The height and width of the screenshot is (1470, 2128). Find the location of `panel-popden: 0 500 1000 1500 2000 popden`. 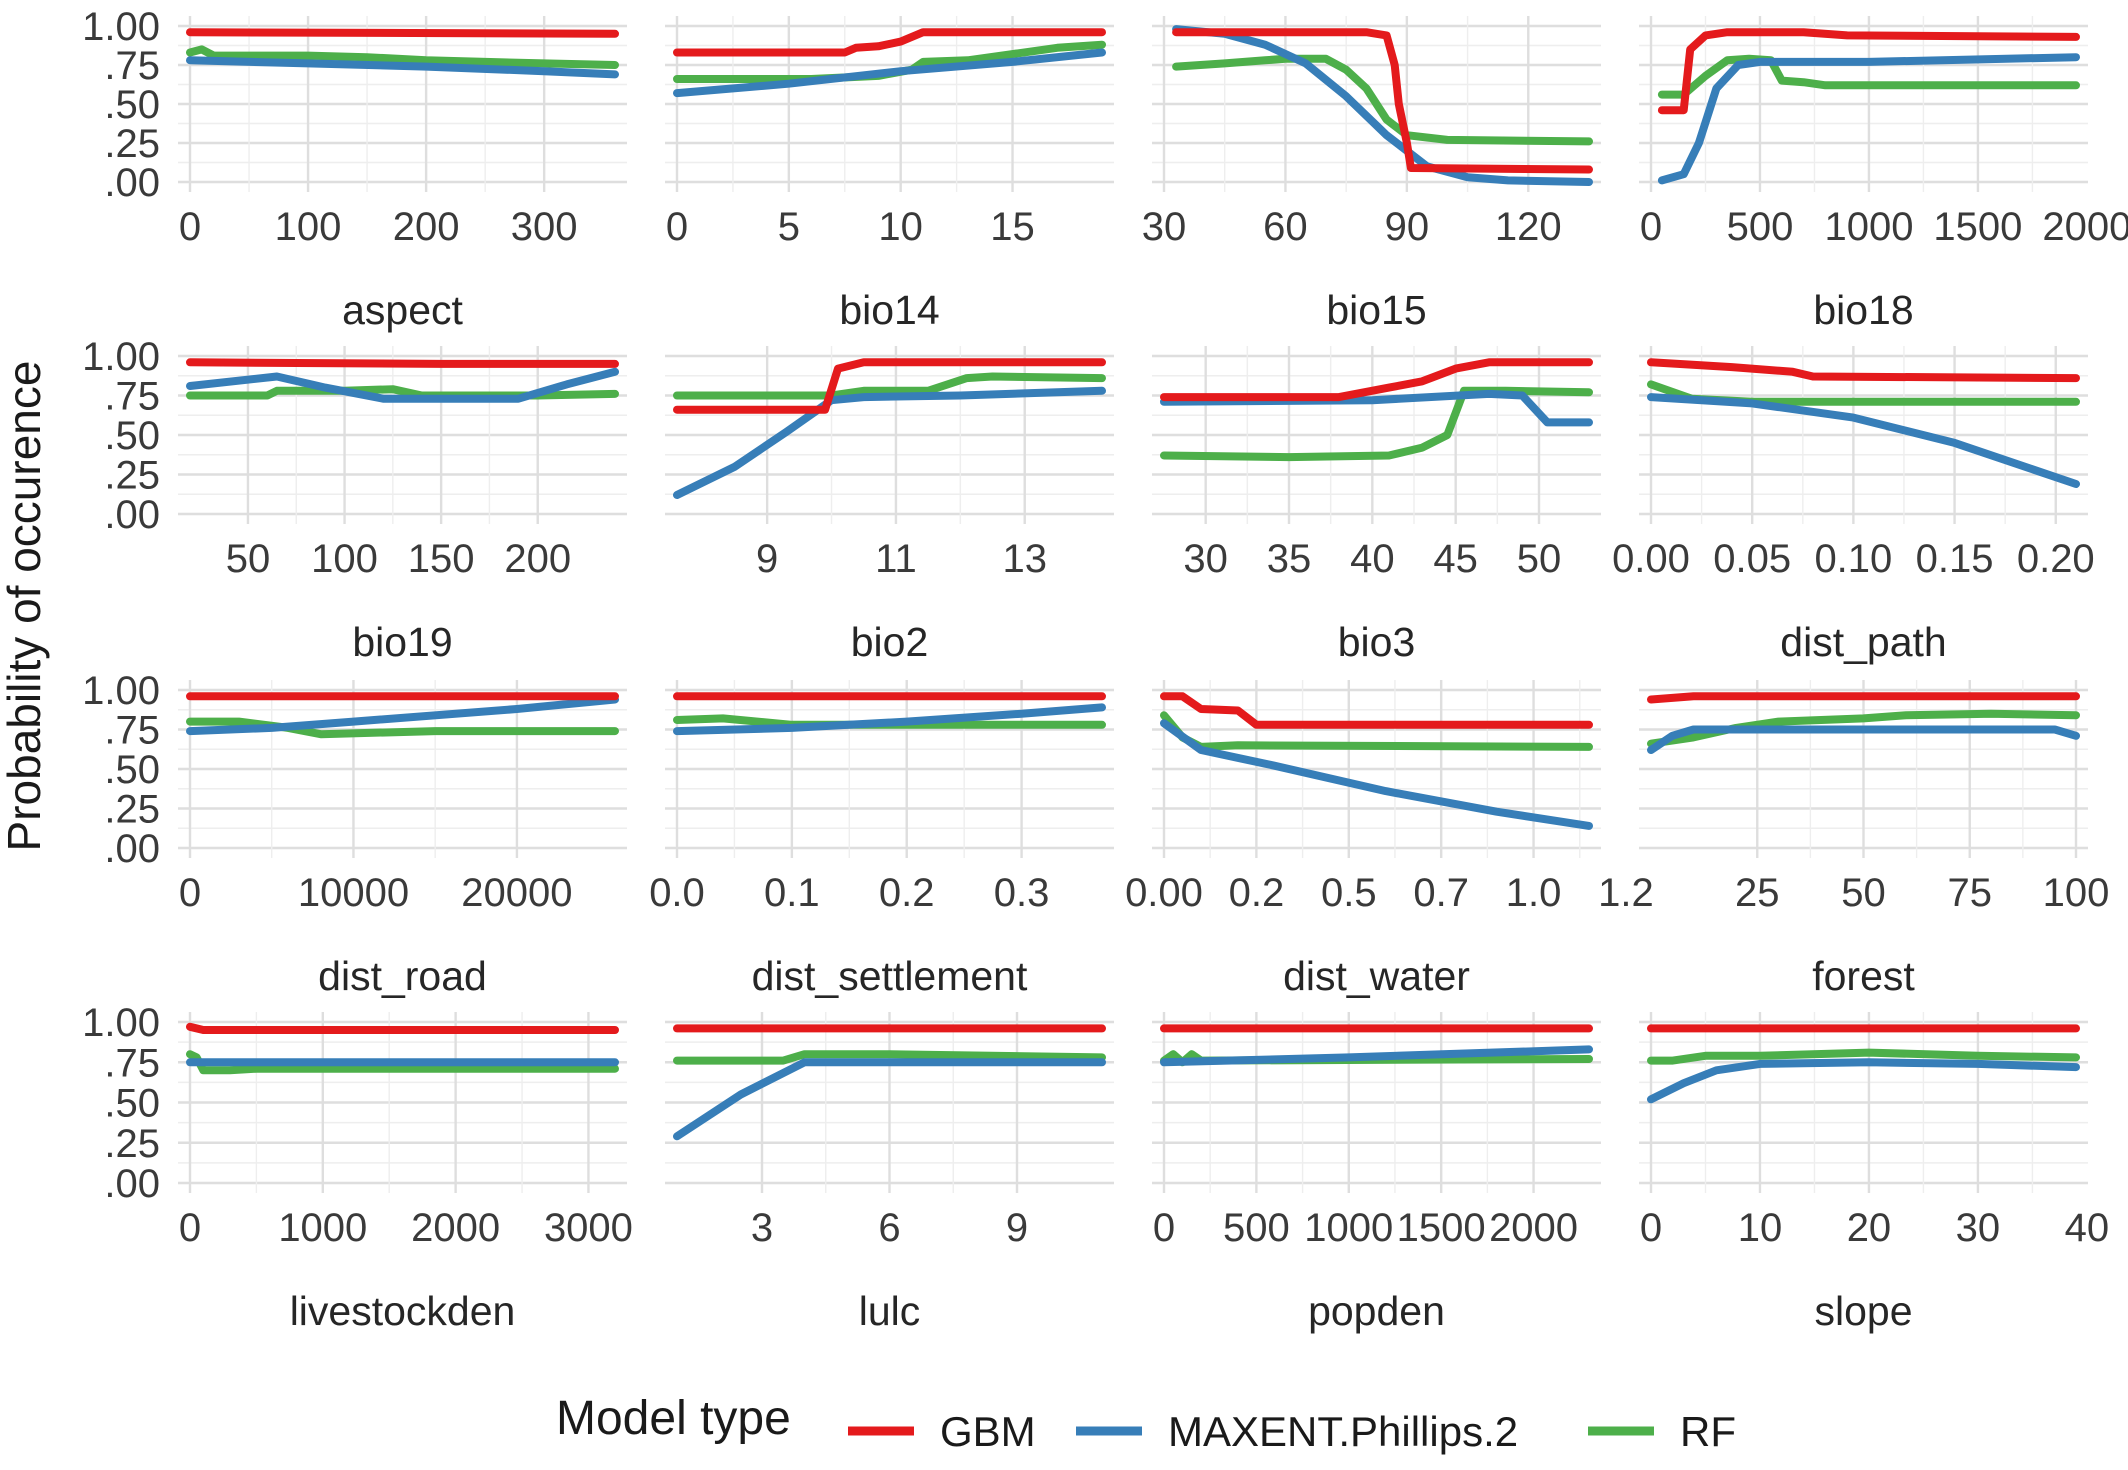

panel-popden: 0 500 1000 1500 2000 popden is located at coordinates (1376, 1173).